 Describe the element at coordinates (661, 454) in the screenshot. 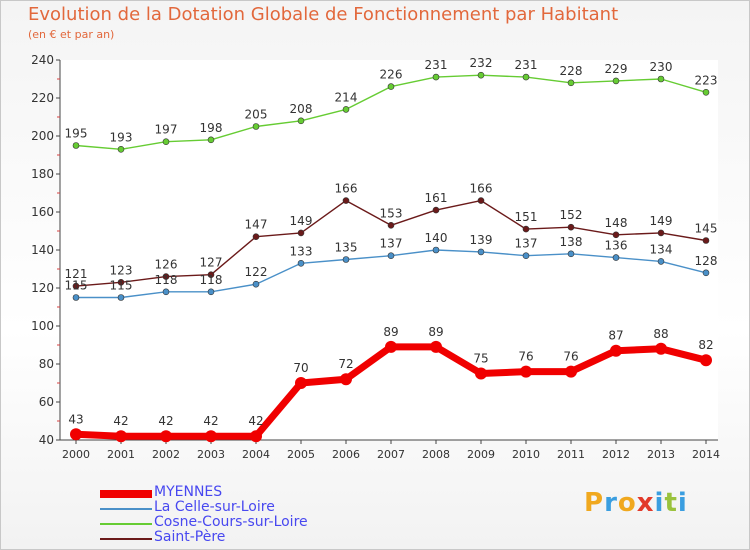

I see `x-tick-label: 2013` at that location.